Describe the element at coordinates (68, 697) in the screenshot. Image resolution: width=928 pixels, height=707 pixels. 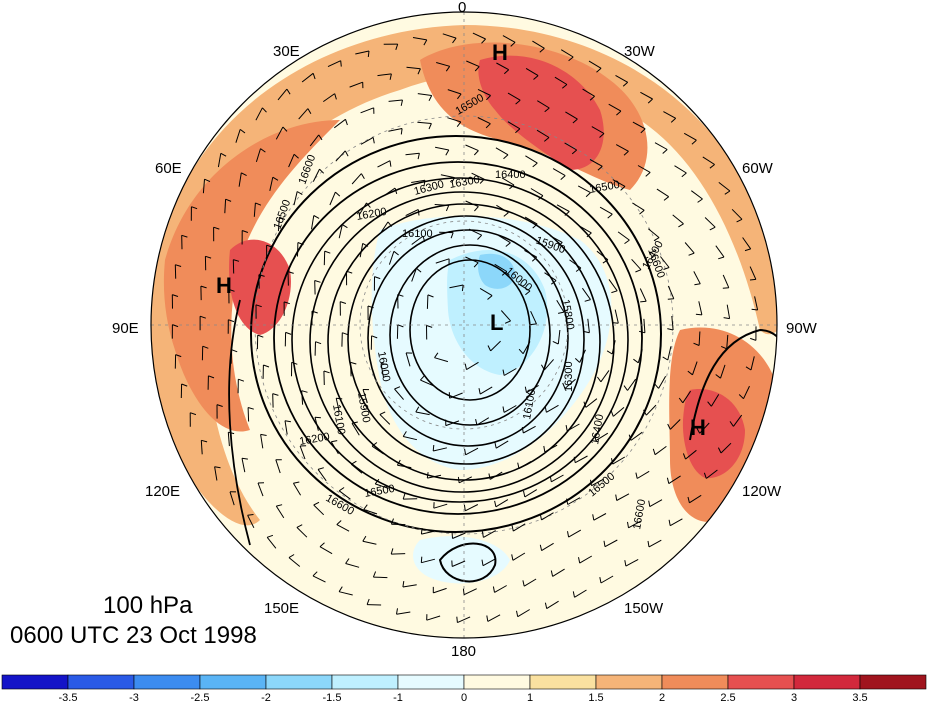
I see `colorbar-tick-label: -3.5` at that location.